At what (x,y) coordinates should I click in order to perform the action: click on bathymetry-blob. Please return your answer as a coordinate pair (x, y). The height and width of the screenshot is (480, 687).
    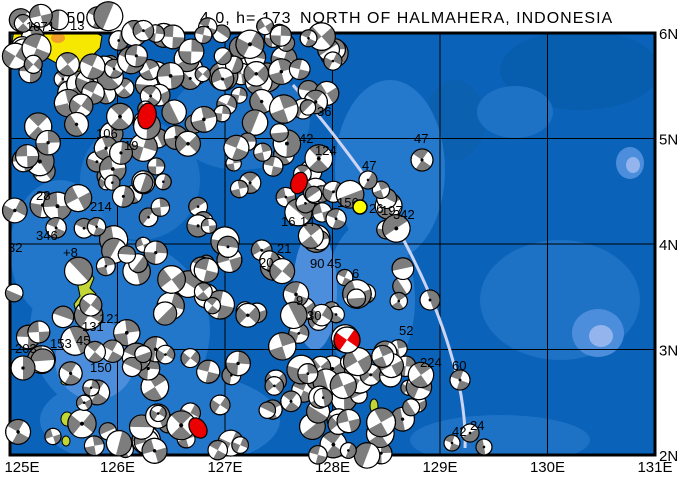
    Looking at the image, I should click on (577, 71).